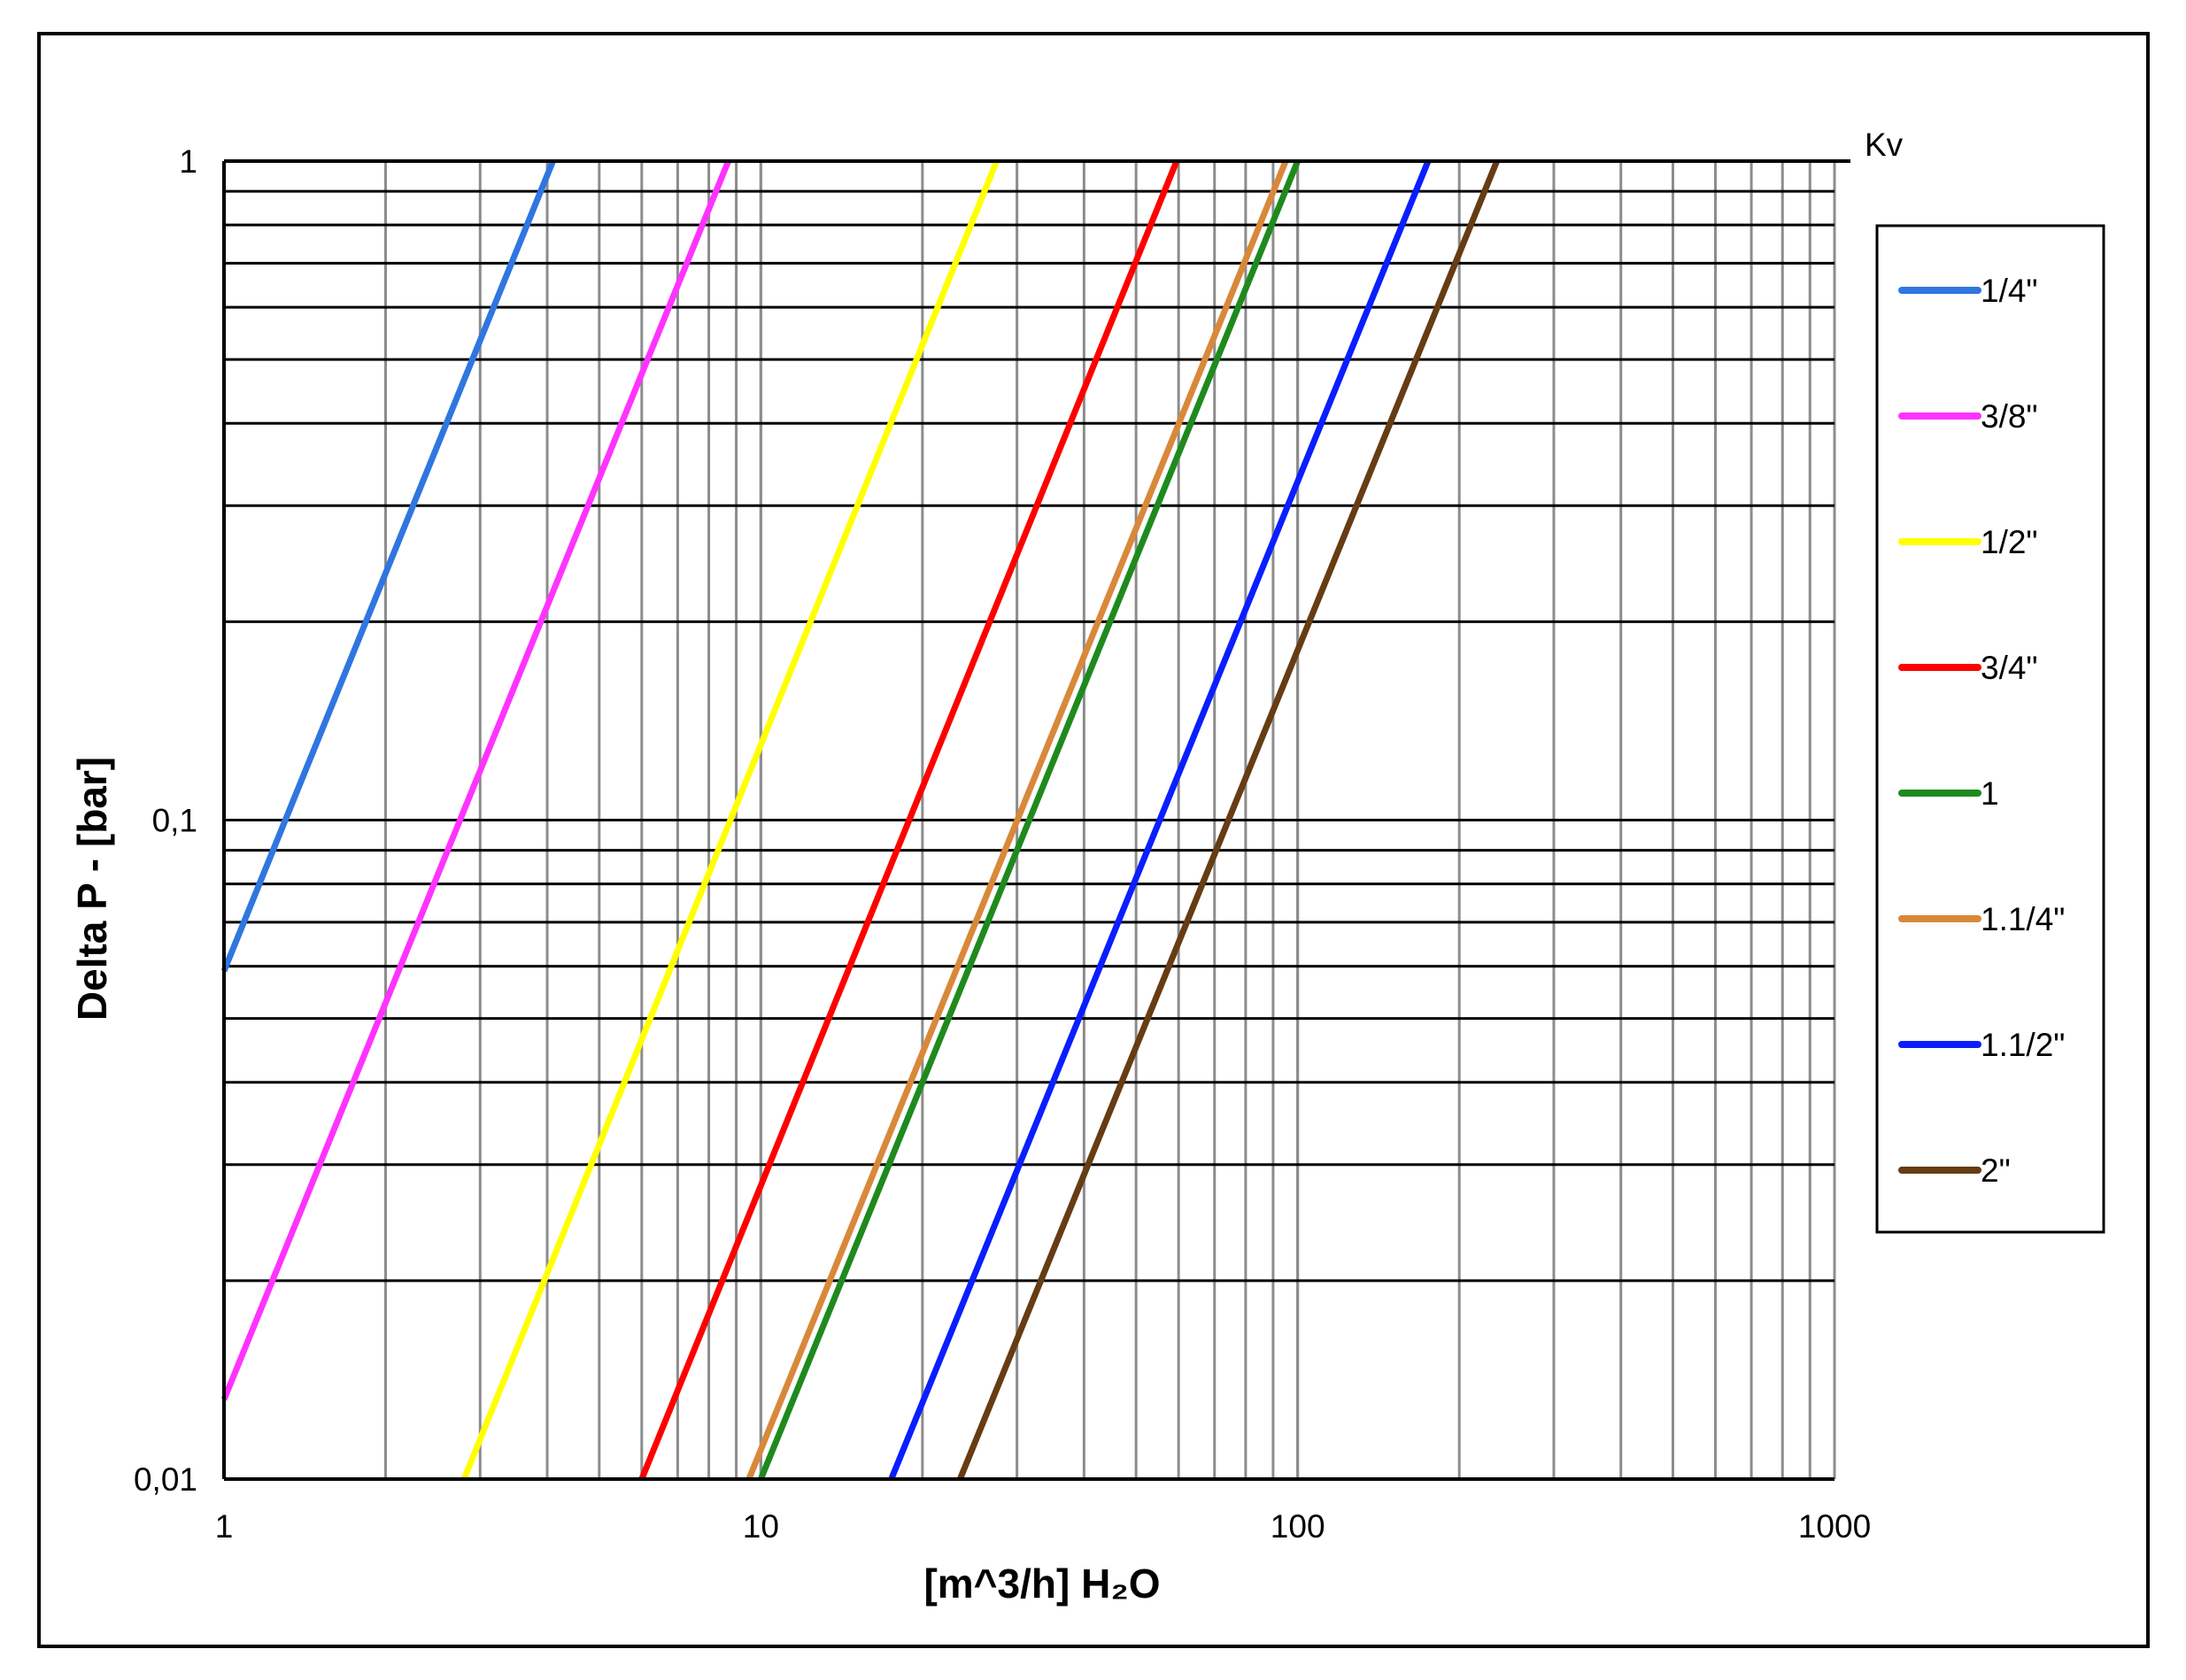 This screenshot has width=2186, height=1680. Describe the element at coordinates (188, 161) in the screenshot. I see `y-tick-label: 1` at that location.